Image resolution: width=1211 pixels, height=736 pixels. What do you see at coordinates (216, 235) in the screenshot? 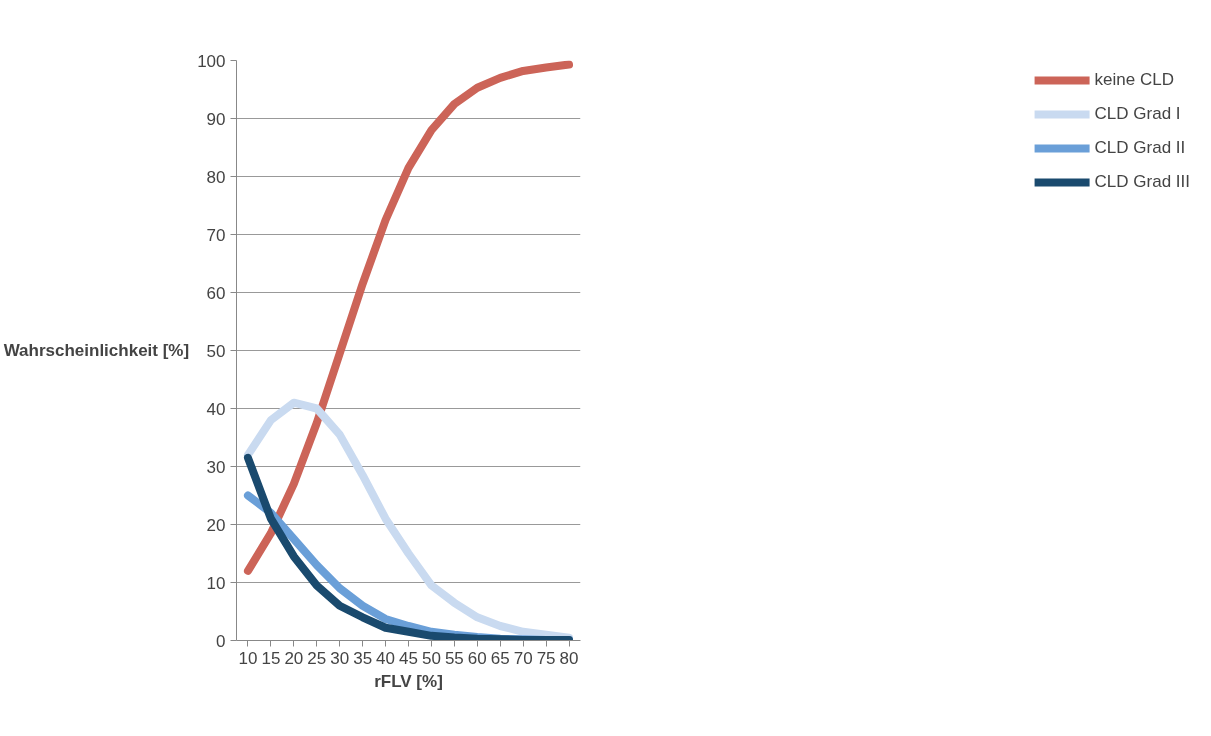
I see `y-tick-label: 70` at bounding box center [216, 235].